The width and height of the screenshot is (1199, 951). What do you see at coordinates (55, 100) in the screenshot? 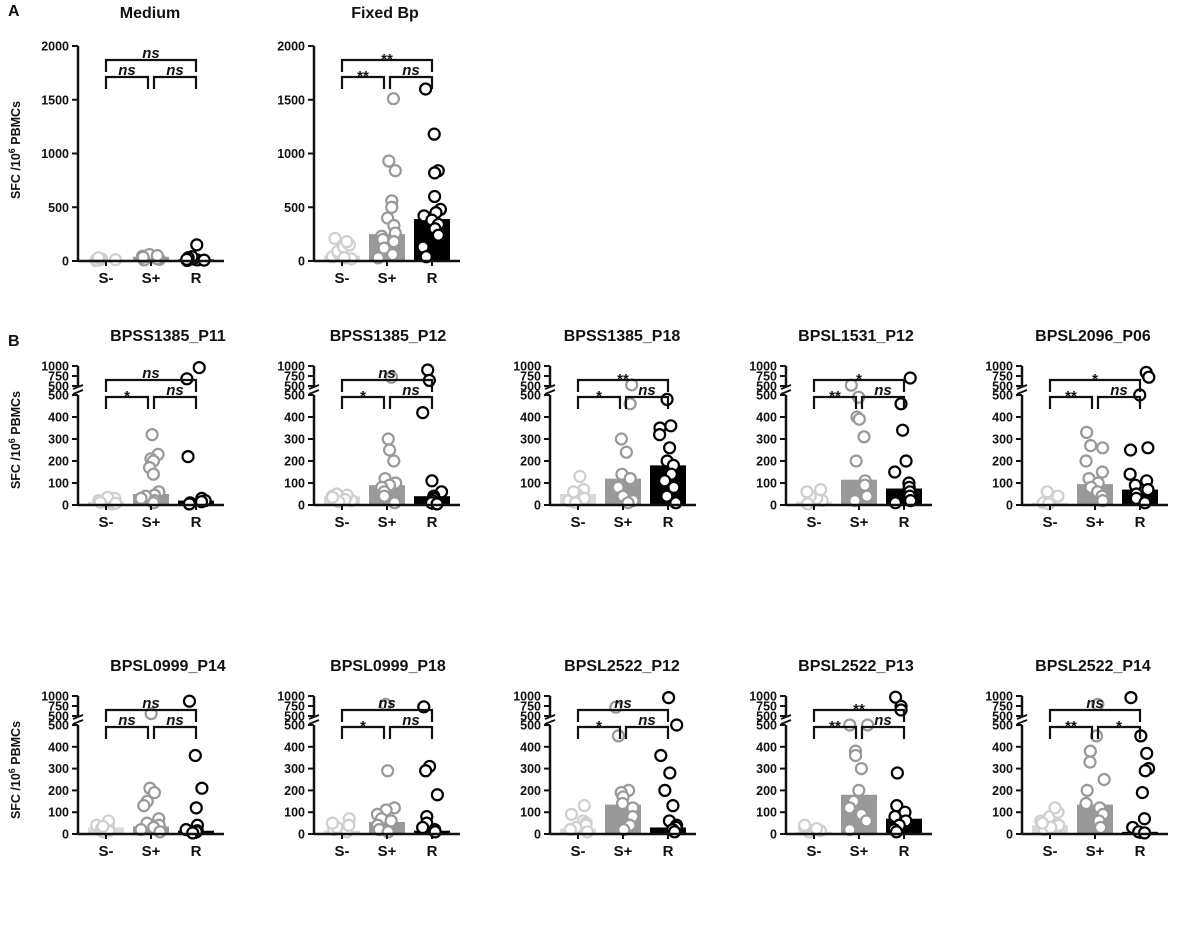
I see `y-tick-label: 1500` at bounding box center [55, 100].